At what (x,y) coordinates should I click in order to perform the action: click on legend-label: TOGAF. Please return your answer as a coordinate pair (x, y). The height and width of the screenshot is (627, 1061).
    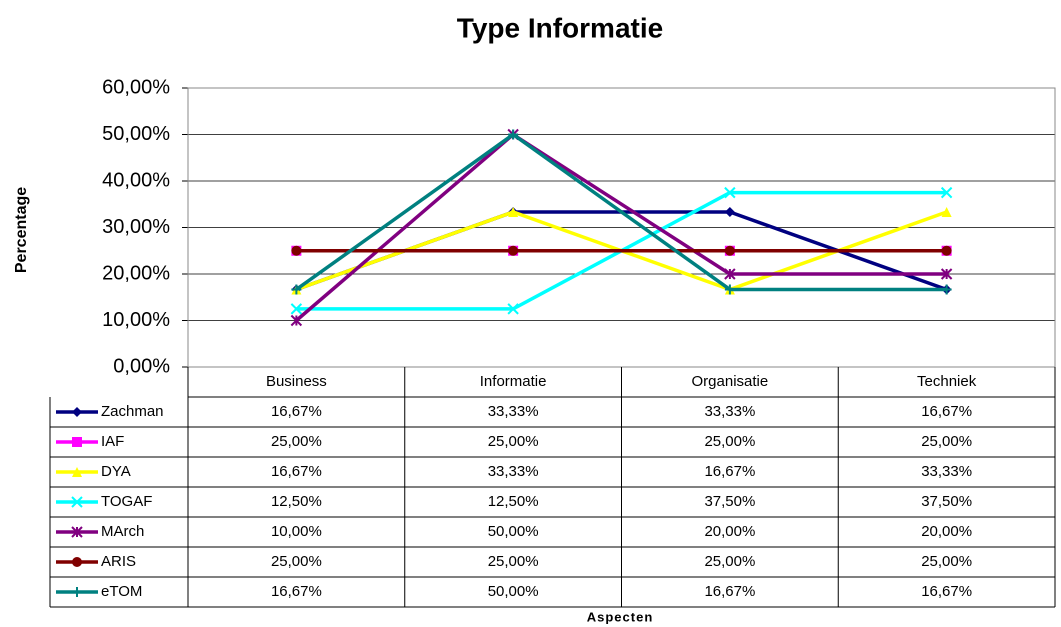
    Looking at the image, I should click on (126, 501).